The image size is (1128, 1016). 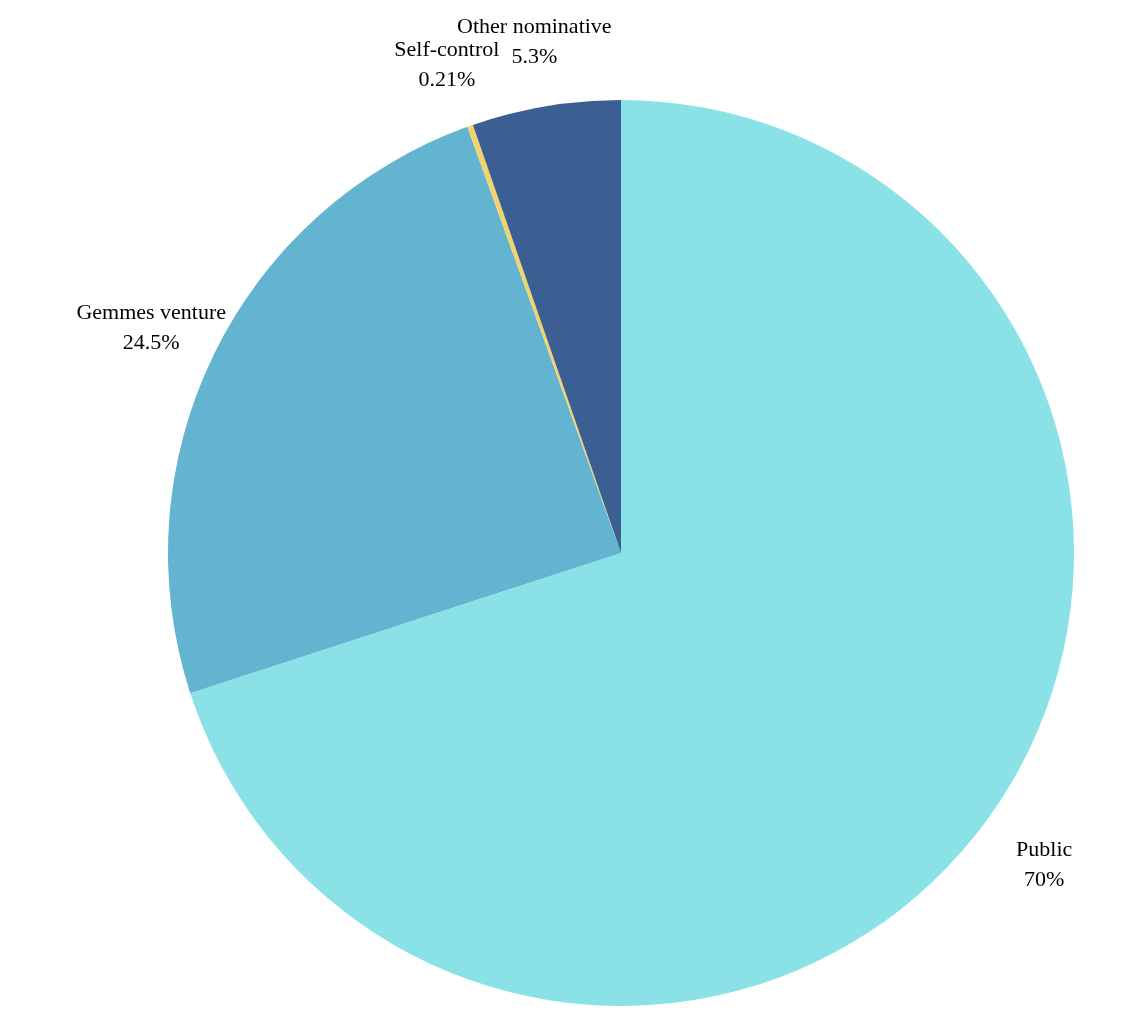 I want to click on slice-label: Public, so click(x=1044, y=849).